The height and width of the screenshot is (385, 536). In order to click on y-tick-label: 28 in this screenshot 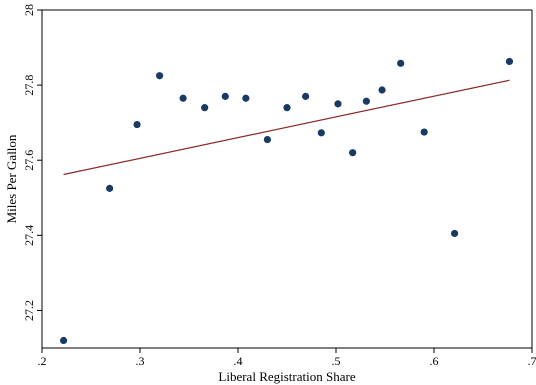, I will do `click(29, 10)`.